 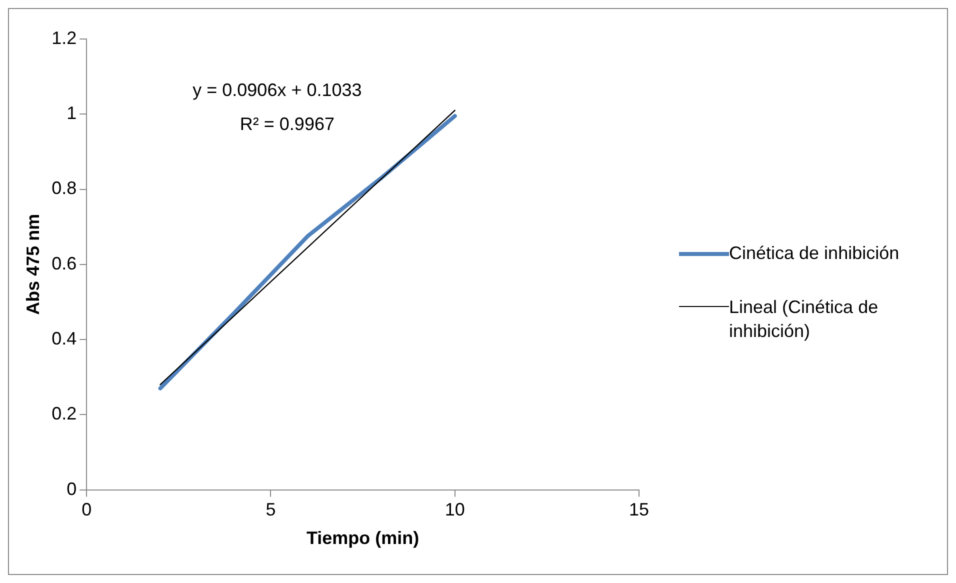 I want to click on annotation: y = 0.0906x + 0.1033, so click(x=277, y=90).